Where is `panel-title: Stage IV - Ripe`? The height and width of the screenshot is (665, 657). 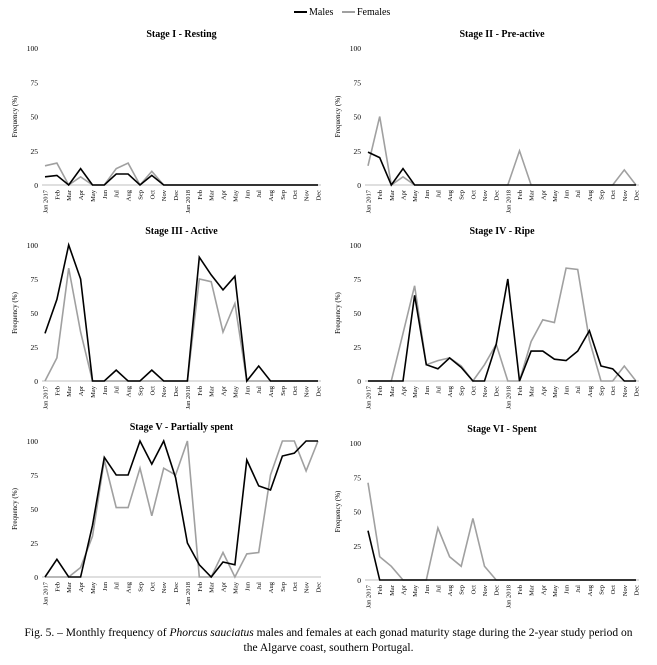 panel-title: Stage IV - Ripe is located at coordinates (502, 231).